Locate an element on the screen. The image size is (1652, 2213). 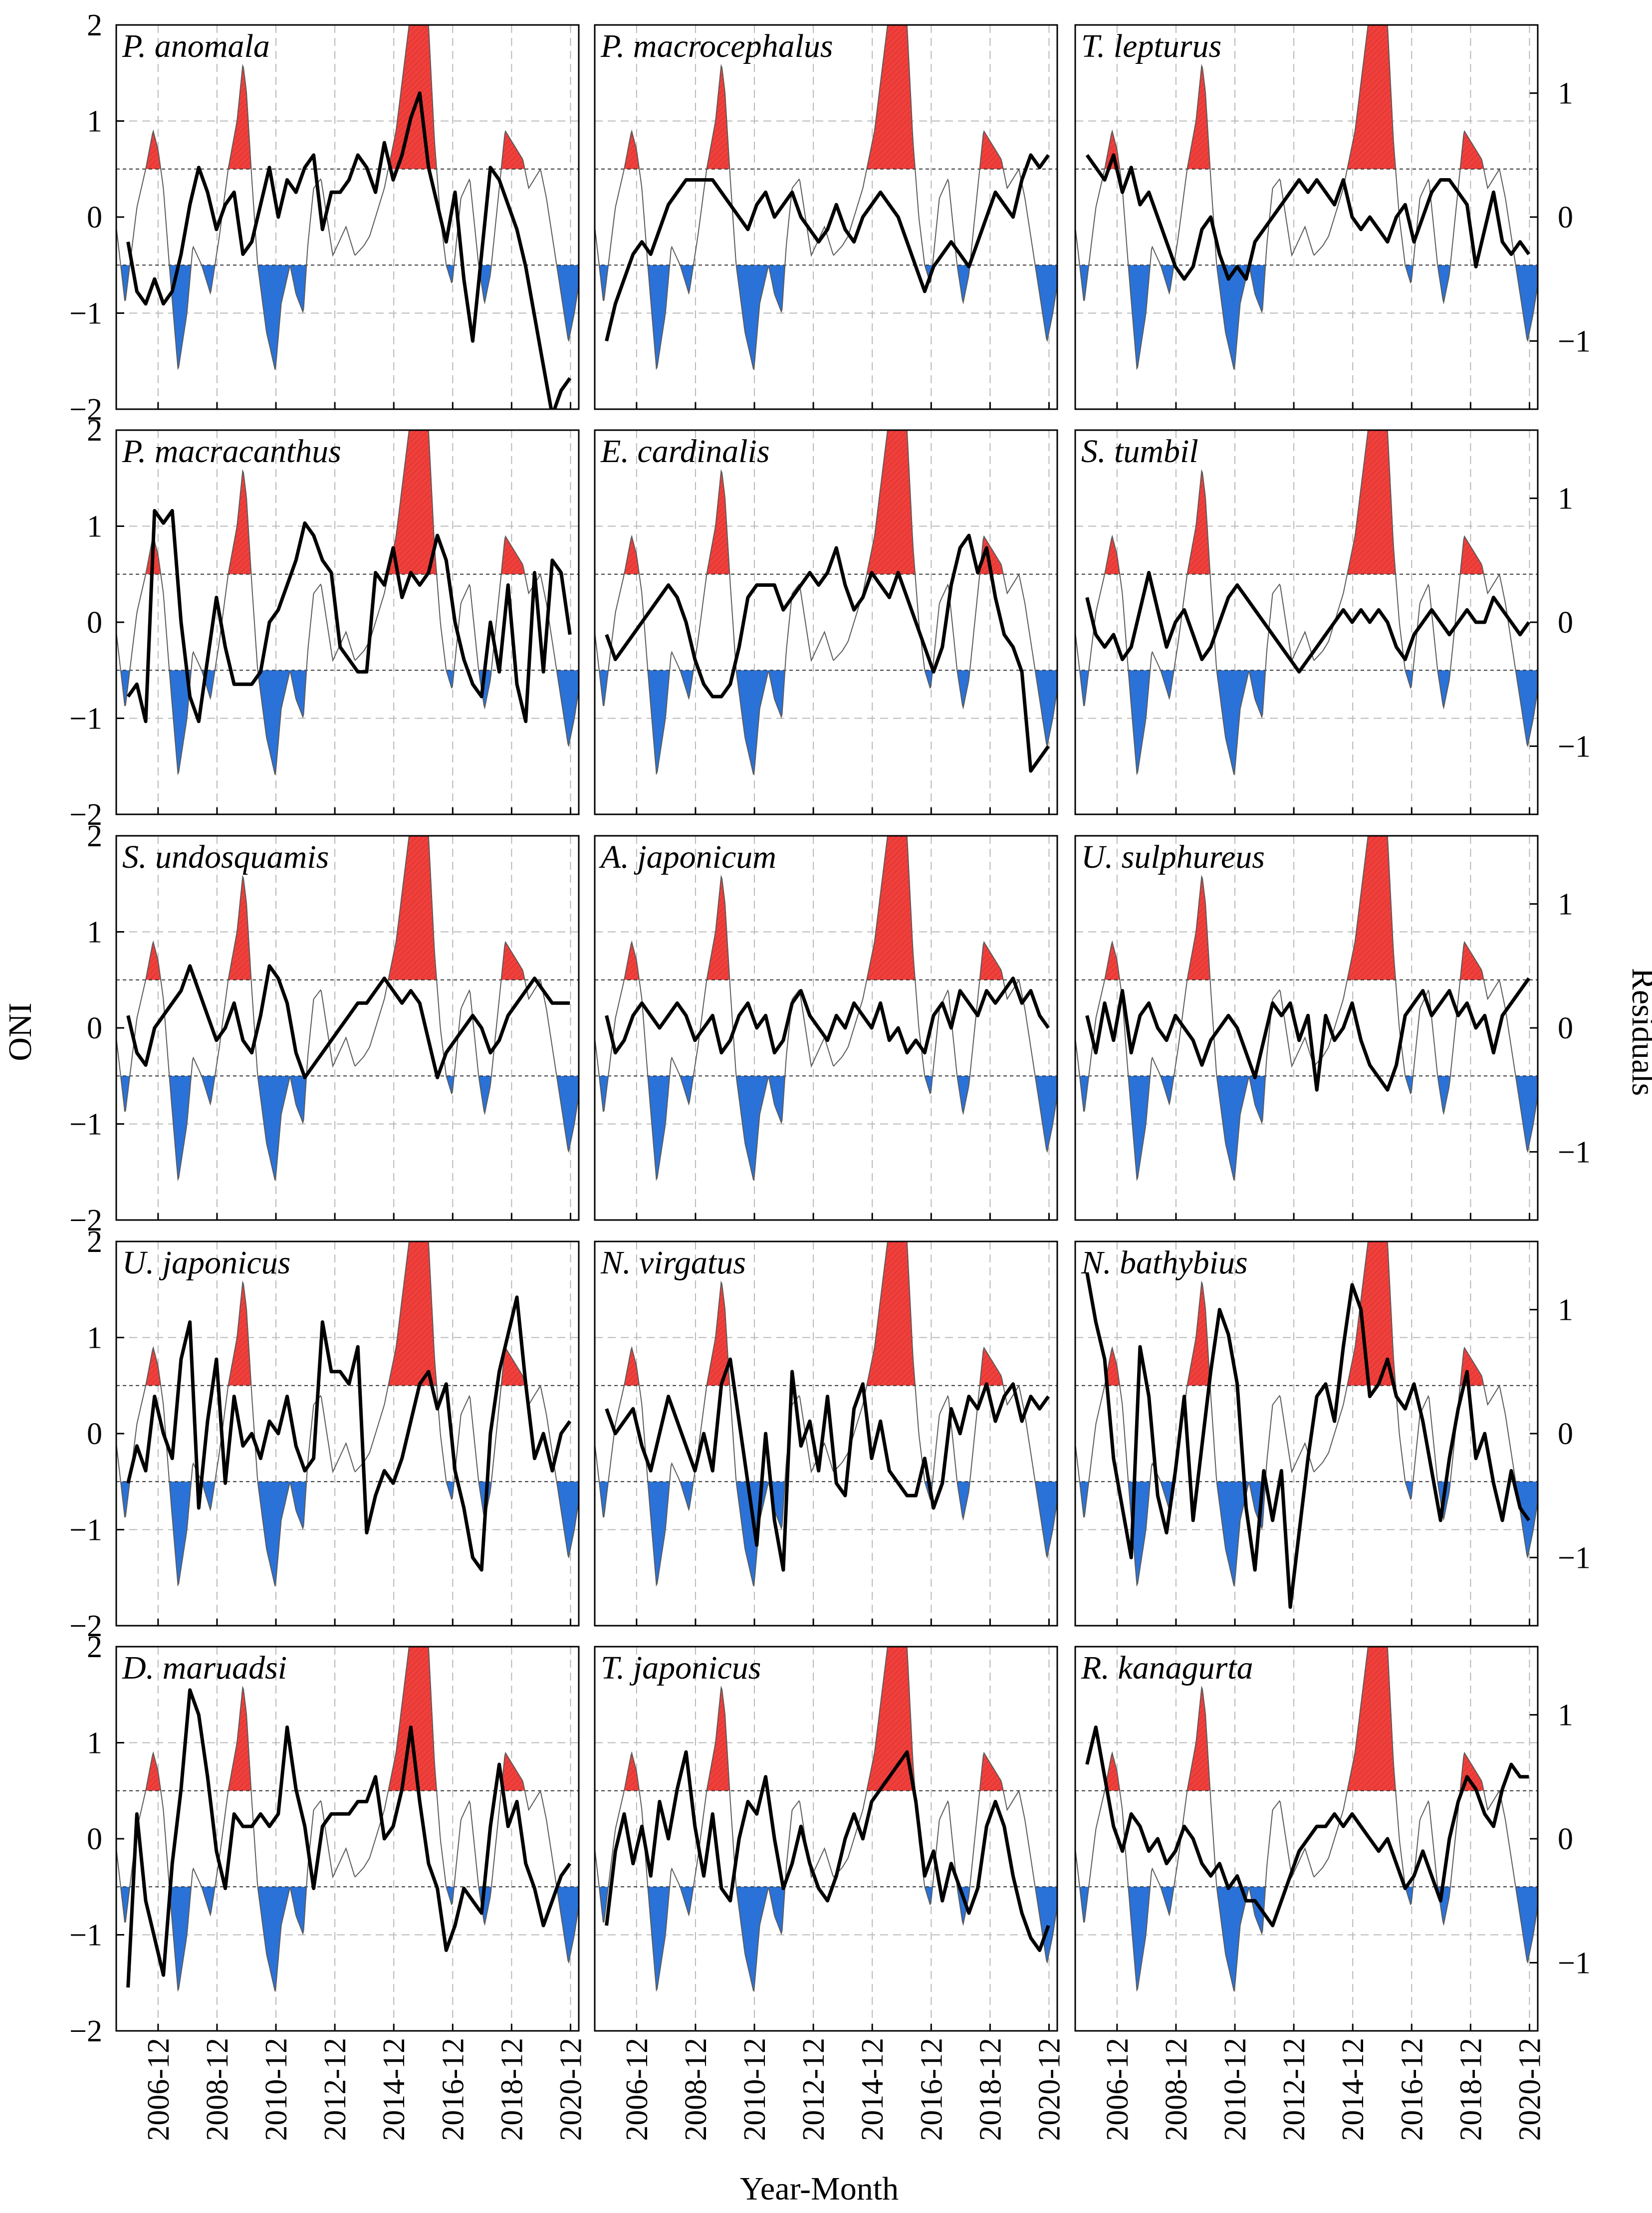
panel: U. japonicus 2 1 0 −1 −2 is located at coordinates (325, 1434).